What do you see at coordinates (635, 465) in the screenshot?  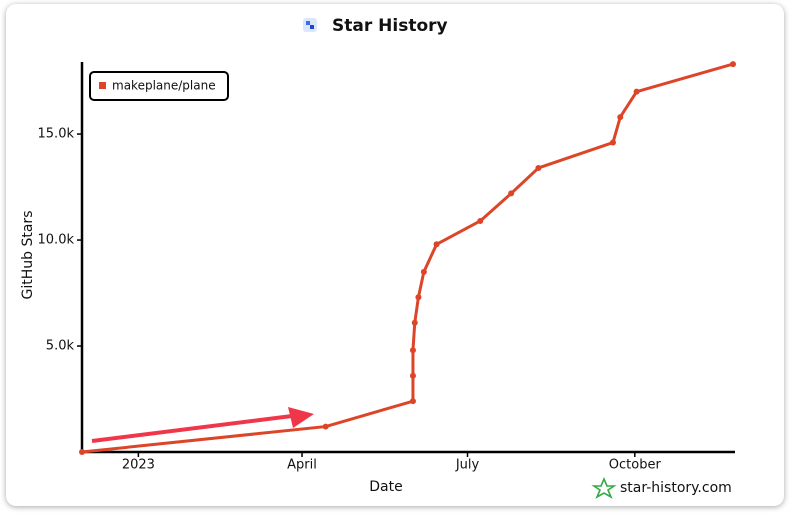 I see `x-tick-label: October` at bounding box center [635, 465].